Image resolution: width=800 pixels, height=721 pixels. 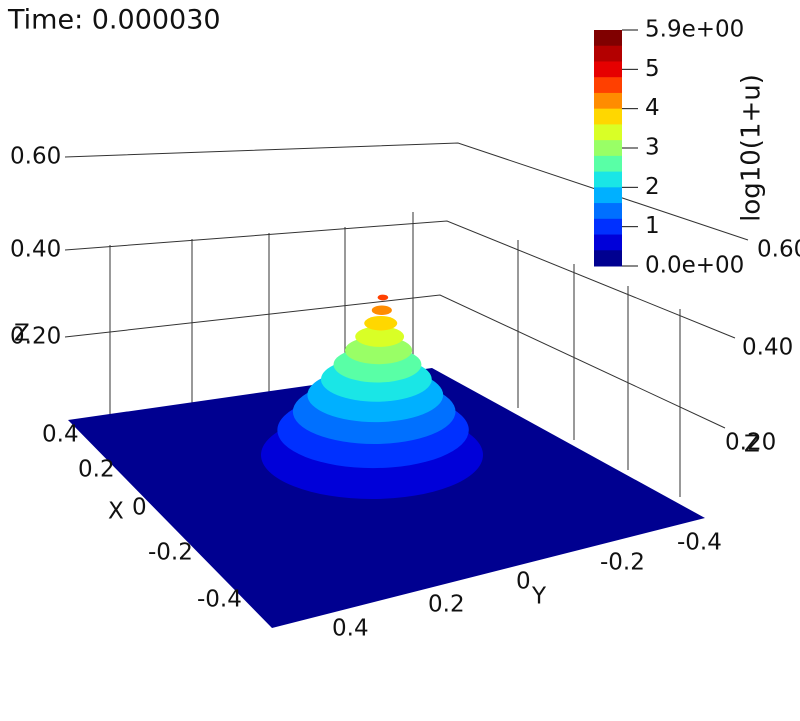 I want to click on colorbar-label: 2, so click(x=652, y=187).